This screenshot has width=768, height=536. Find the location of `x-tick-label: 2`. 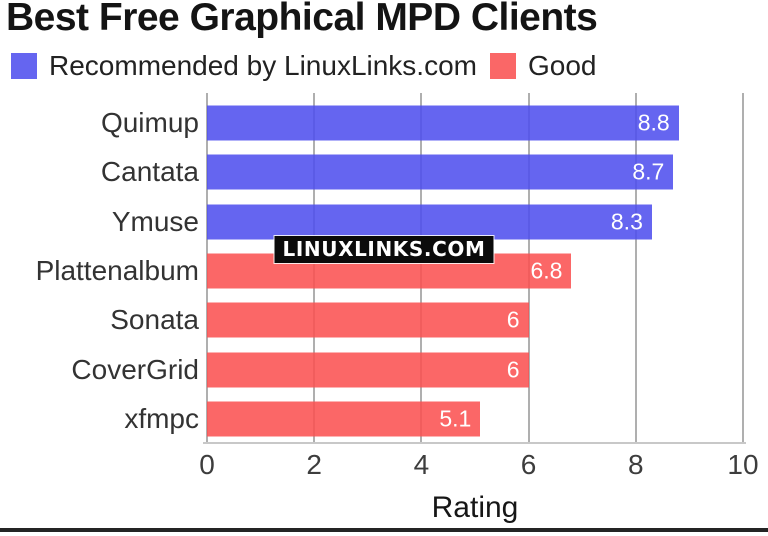

x-tick-label: 2 is located at coordinates (314, 464).